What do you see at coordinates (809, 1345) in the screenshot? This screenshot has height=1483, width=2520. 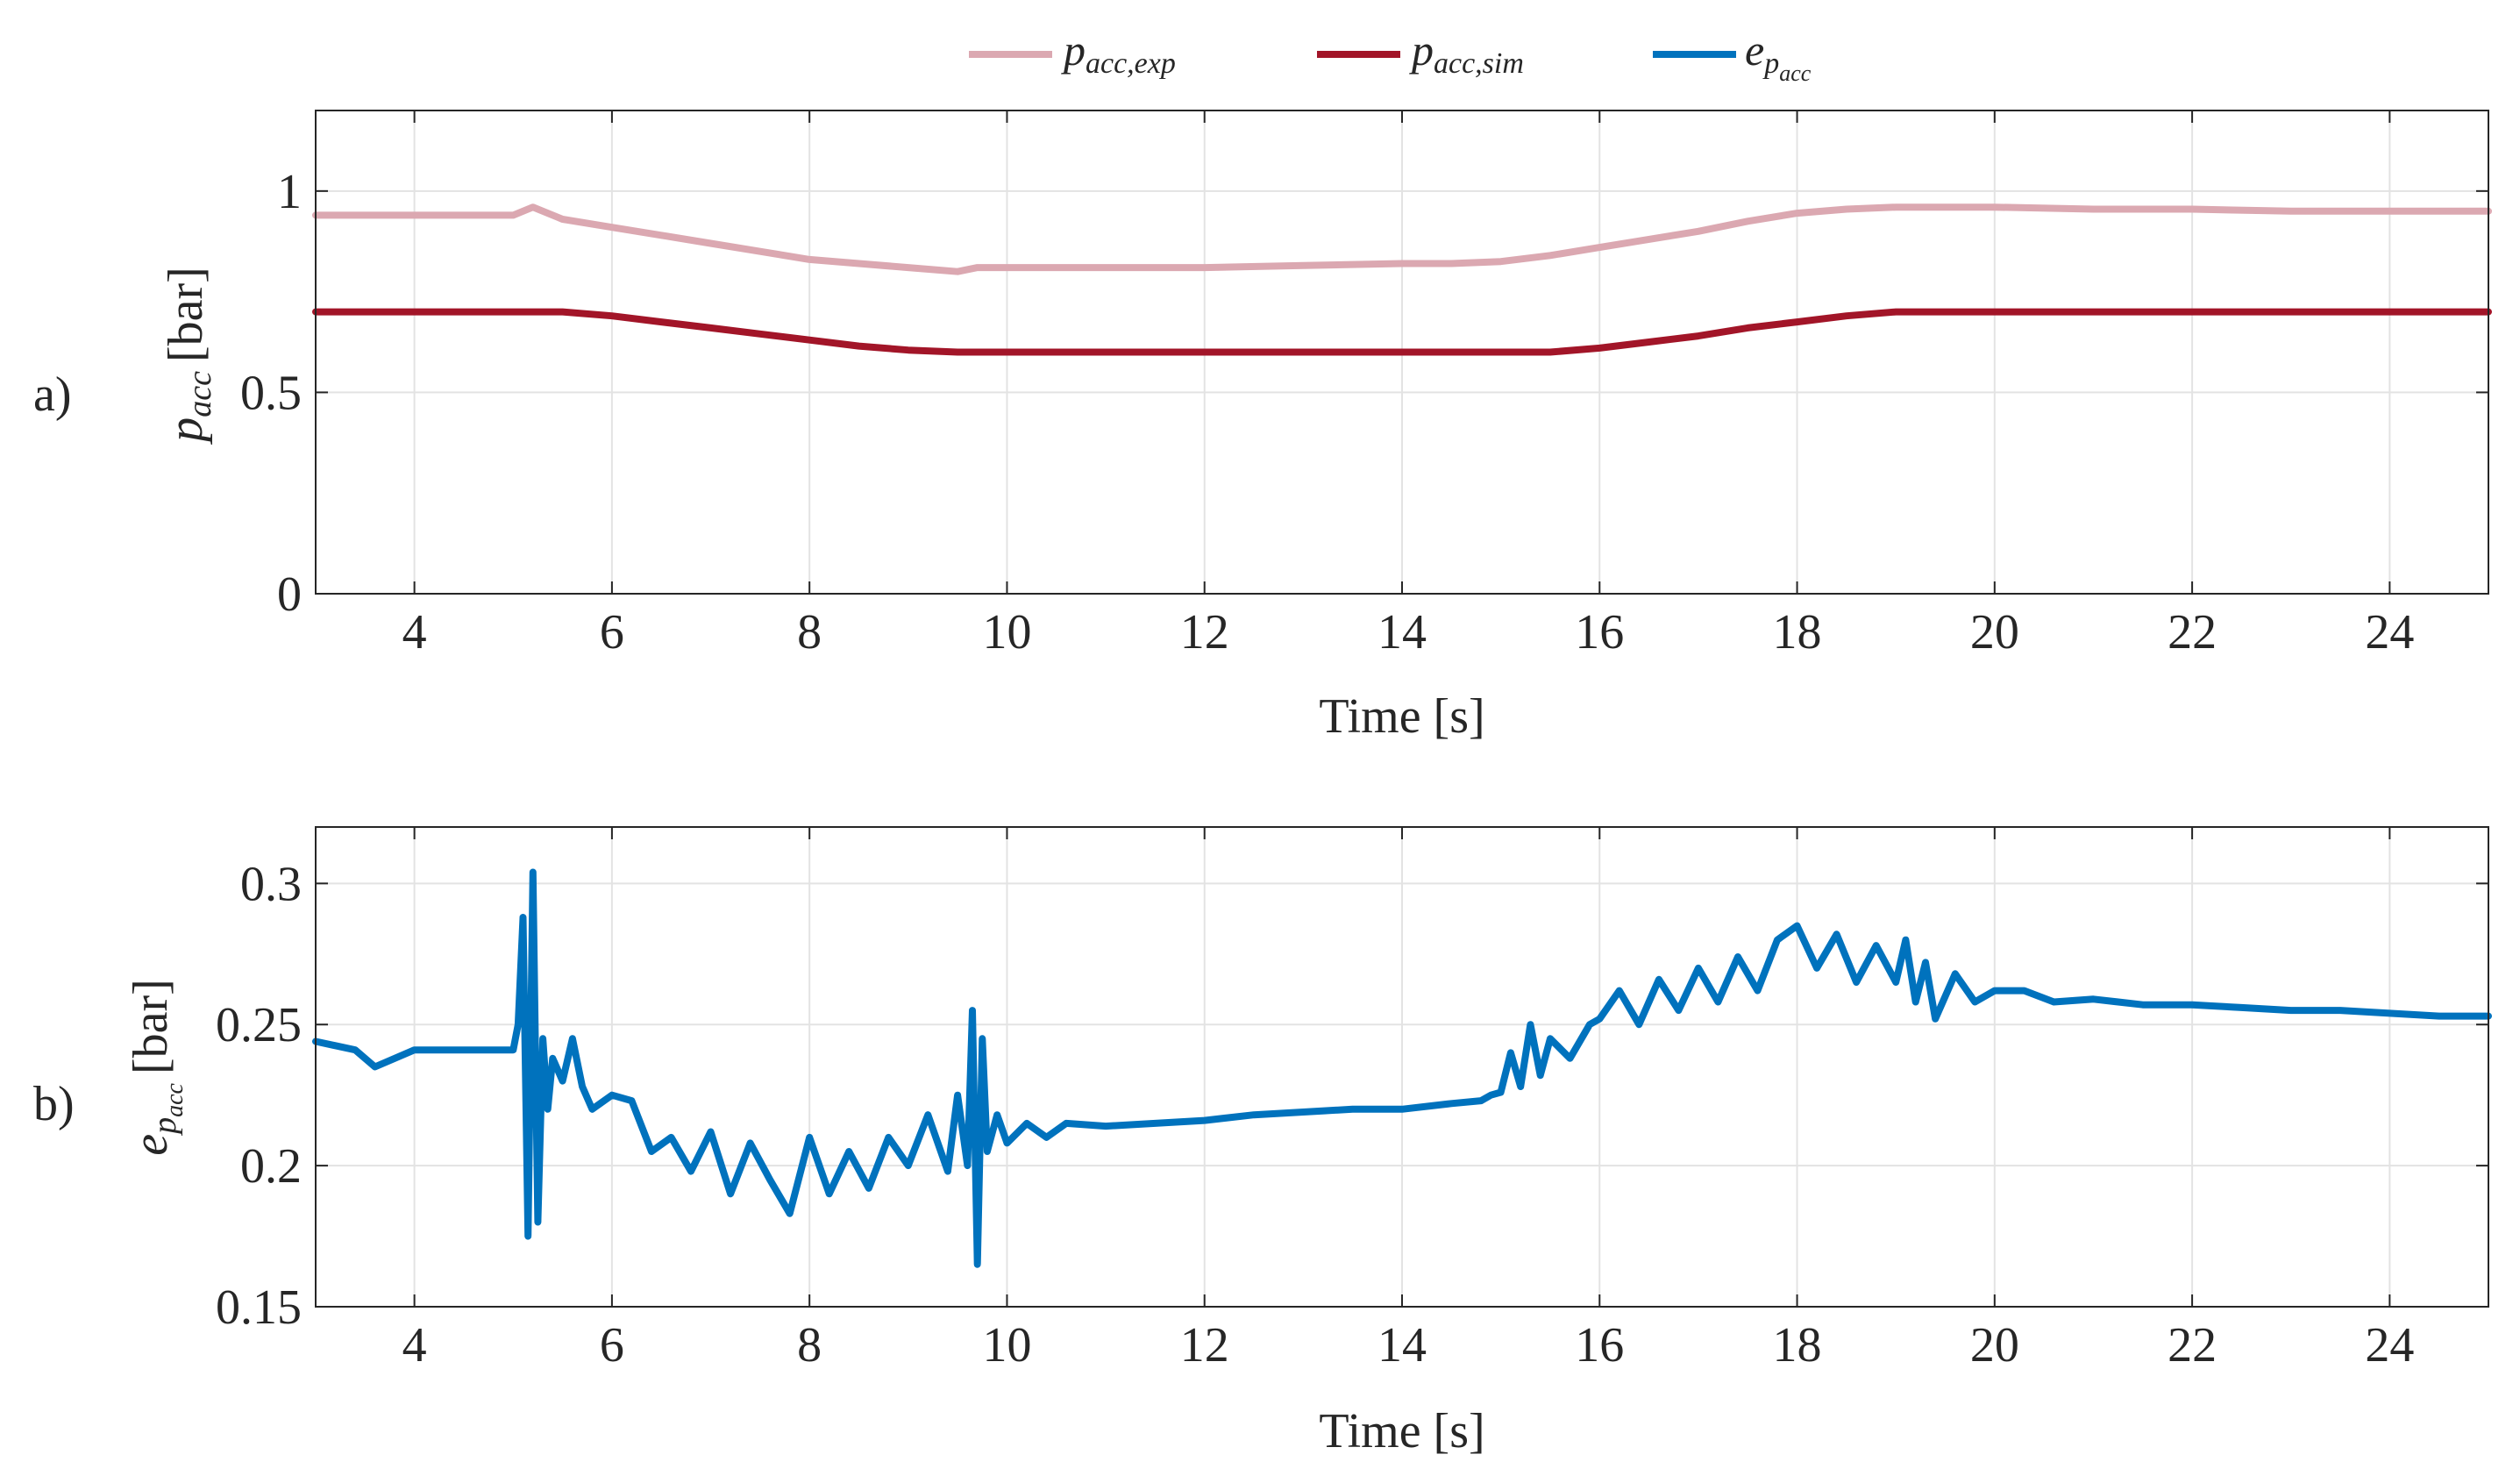 I see `xtick-label-b: 8` at bounding box center [809, 1345].